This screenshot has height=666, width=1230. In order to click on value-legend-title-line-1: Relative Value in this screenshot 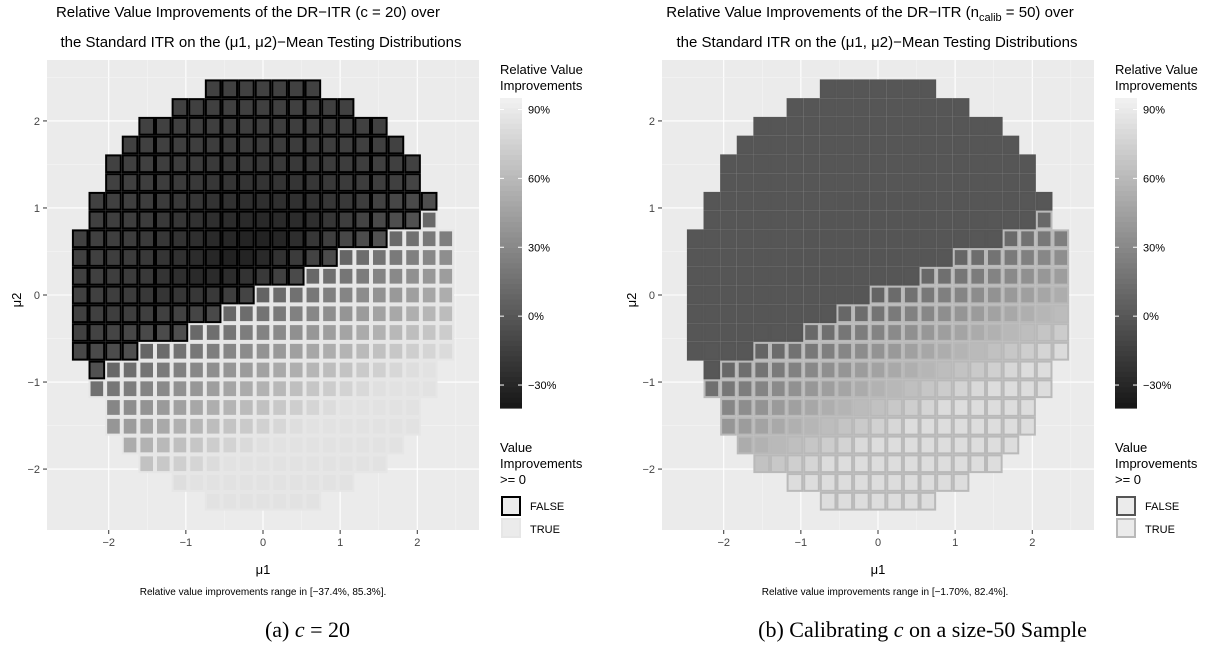, I will do `click(541, 69)`.